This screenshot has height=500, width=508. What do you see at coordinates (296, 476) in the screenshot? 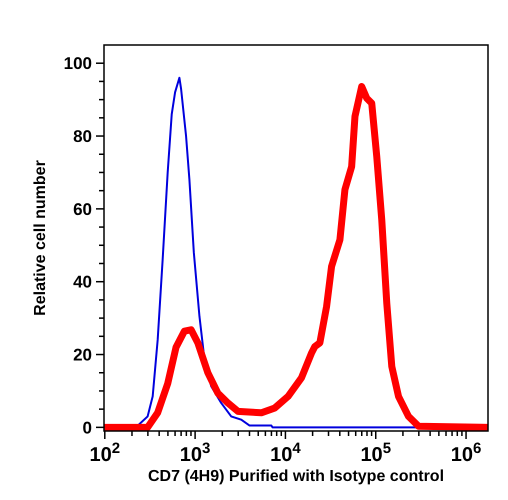
I see `x-axis-title: CD7 (4H9) Purified with Isotype control` at bounding box center [296, 476].